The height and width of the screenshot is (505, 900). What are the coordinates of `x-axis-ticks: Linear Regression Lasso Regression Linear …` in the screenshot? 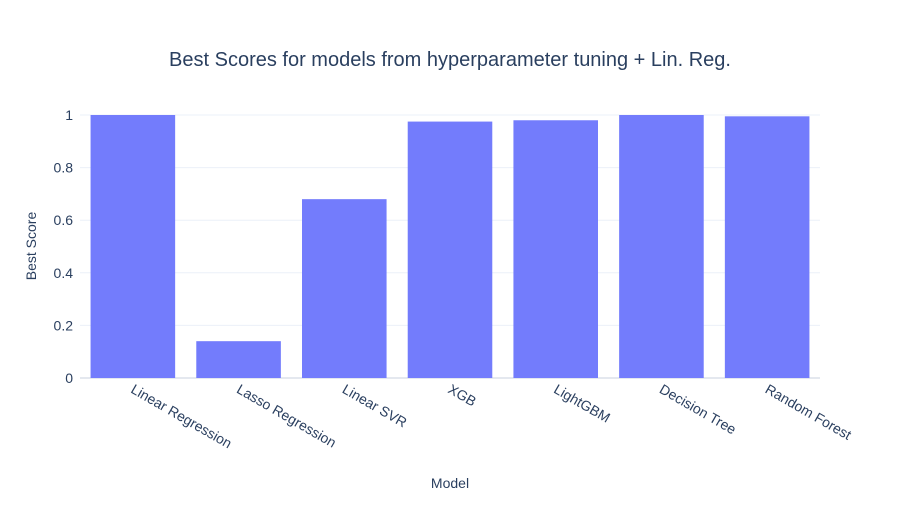 It's located at (491, 416).